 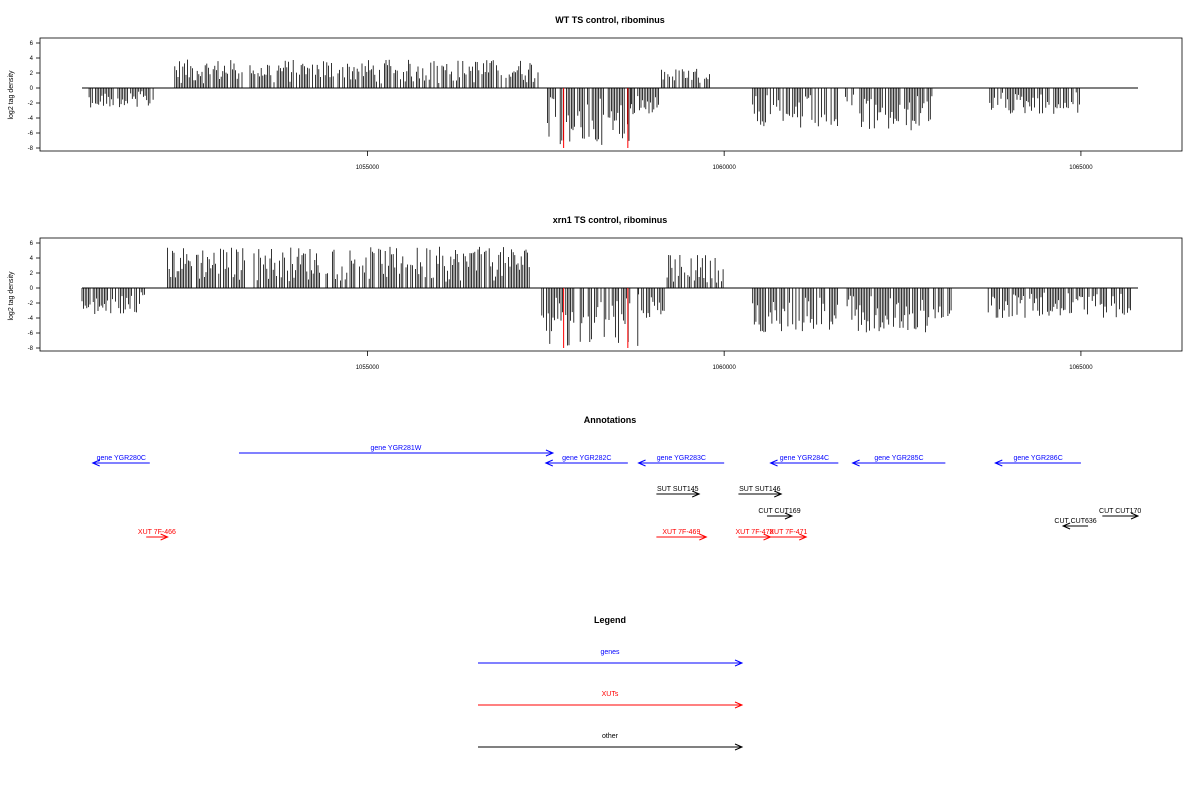 I want to click on annotation-feature: SUT SUT145, so click(x=678, y=492).